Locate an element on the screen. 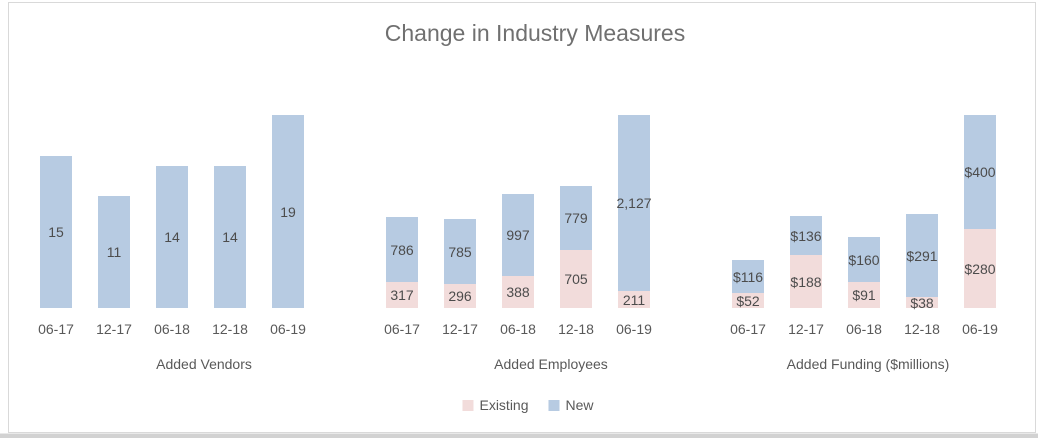  bar-value-label: 705 is located at coordinates (576, 279).